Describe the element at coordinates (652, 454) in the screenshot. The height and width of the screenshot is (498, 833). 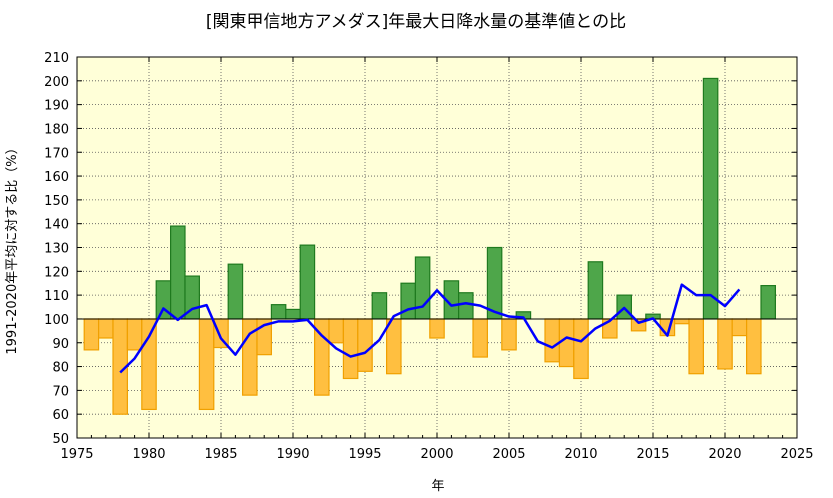
I see `x-tick-label: 2015` at that location.